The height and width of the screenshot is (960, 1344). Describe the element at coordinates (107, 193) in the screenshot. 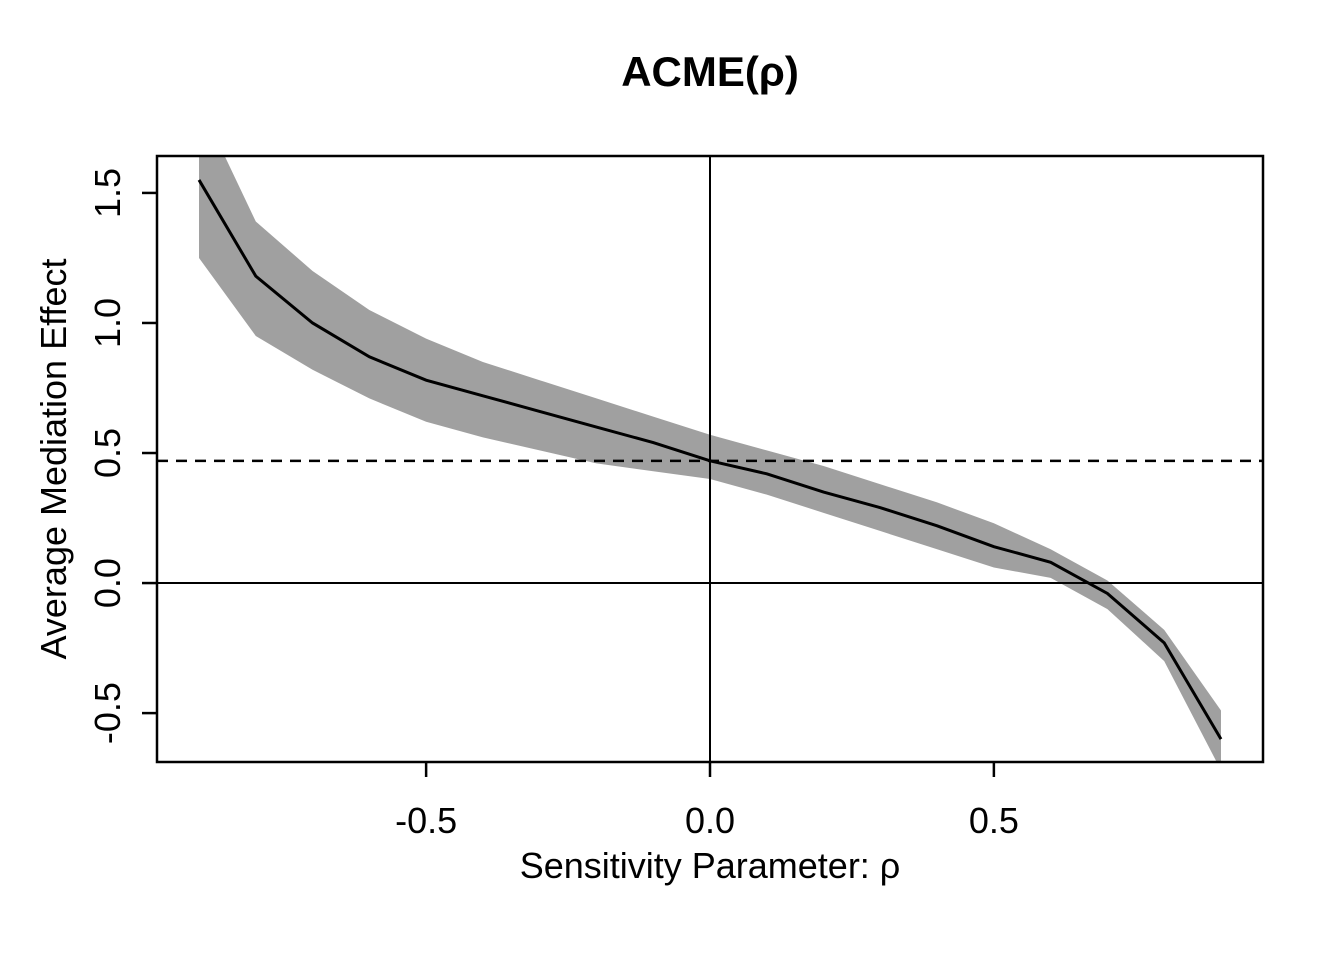

I see `y-tick-label: 1.5` at that location.